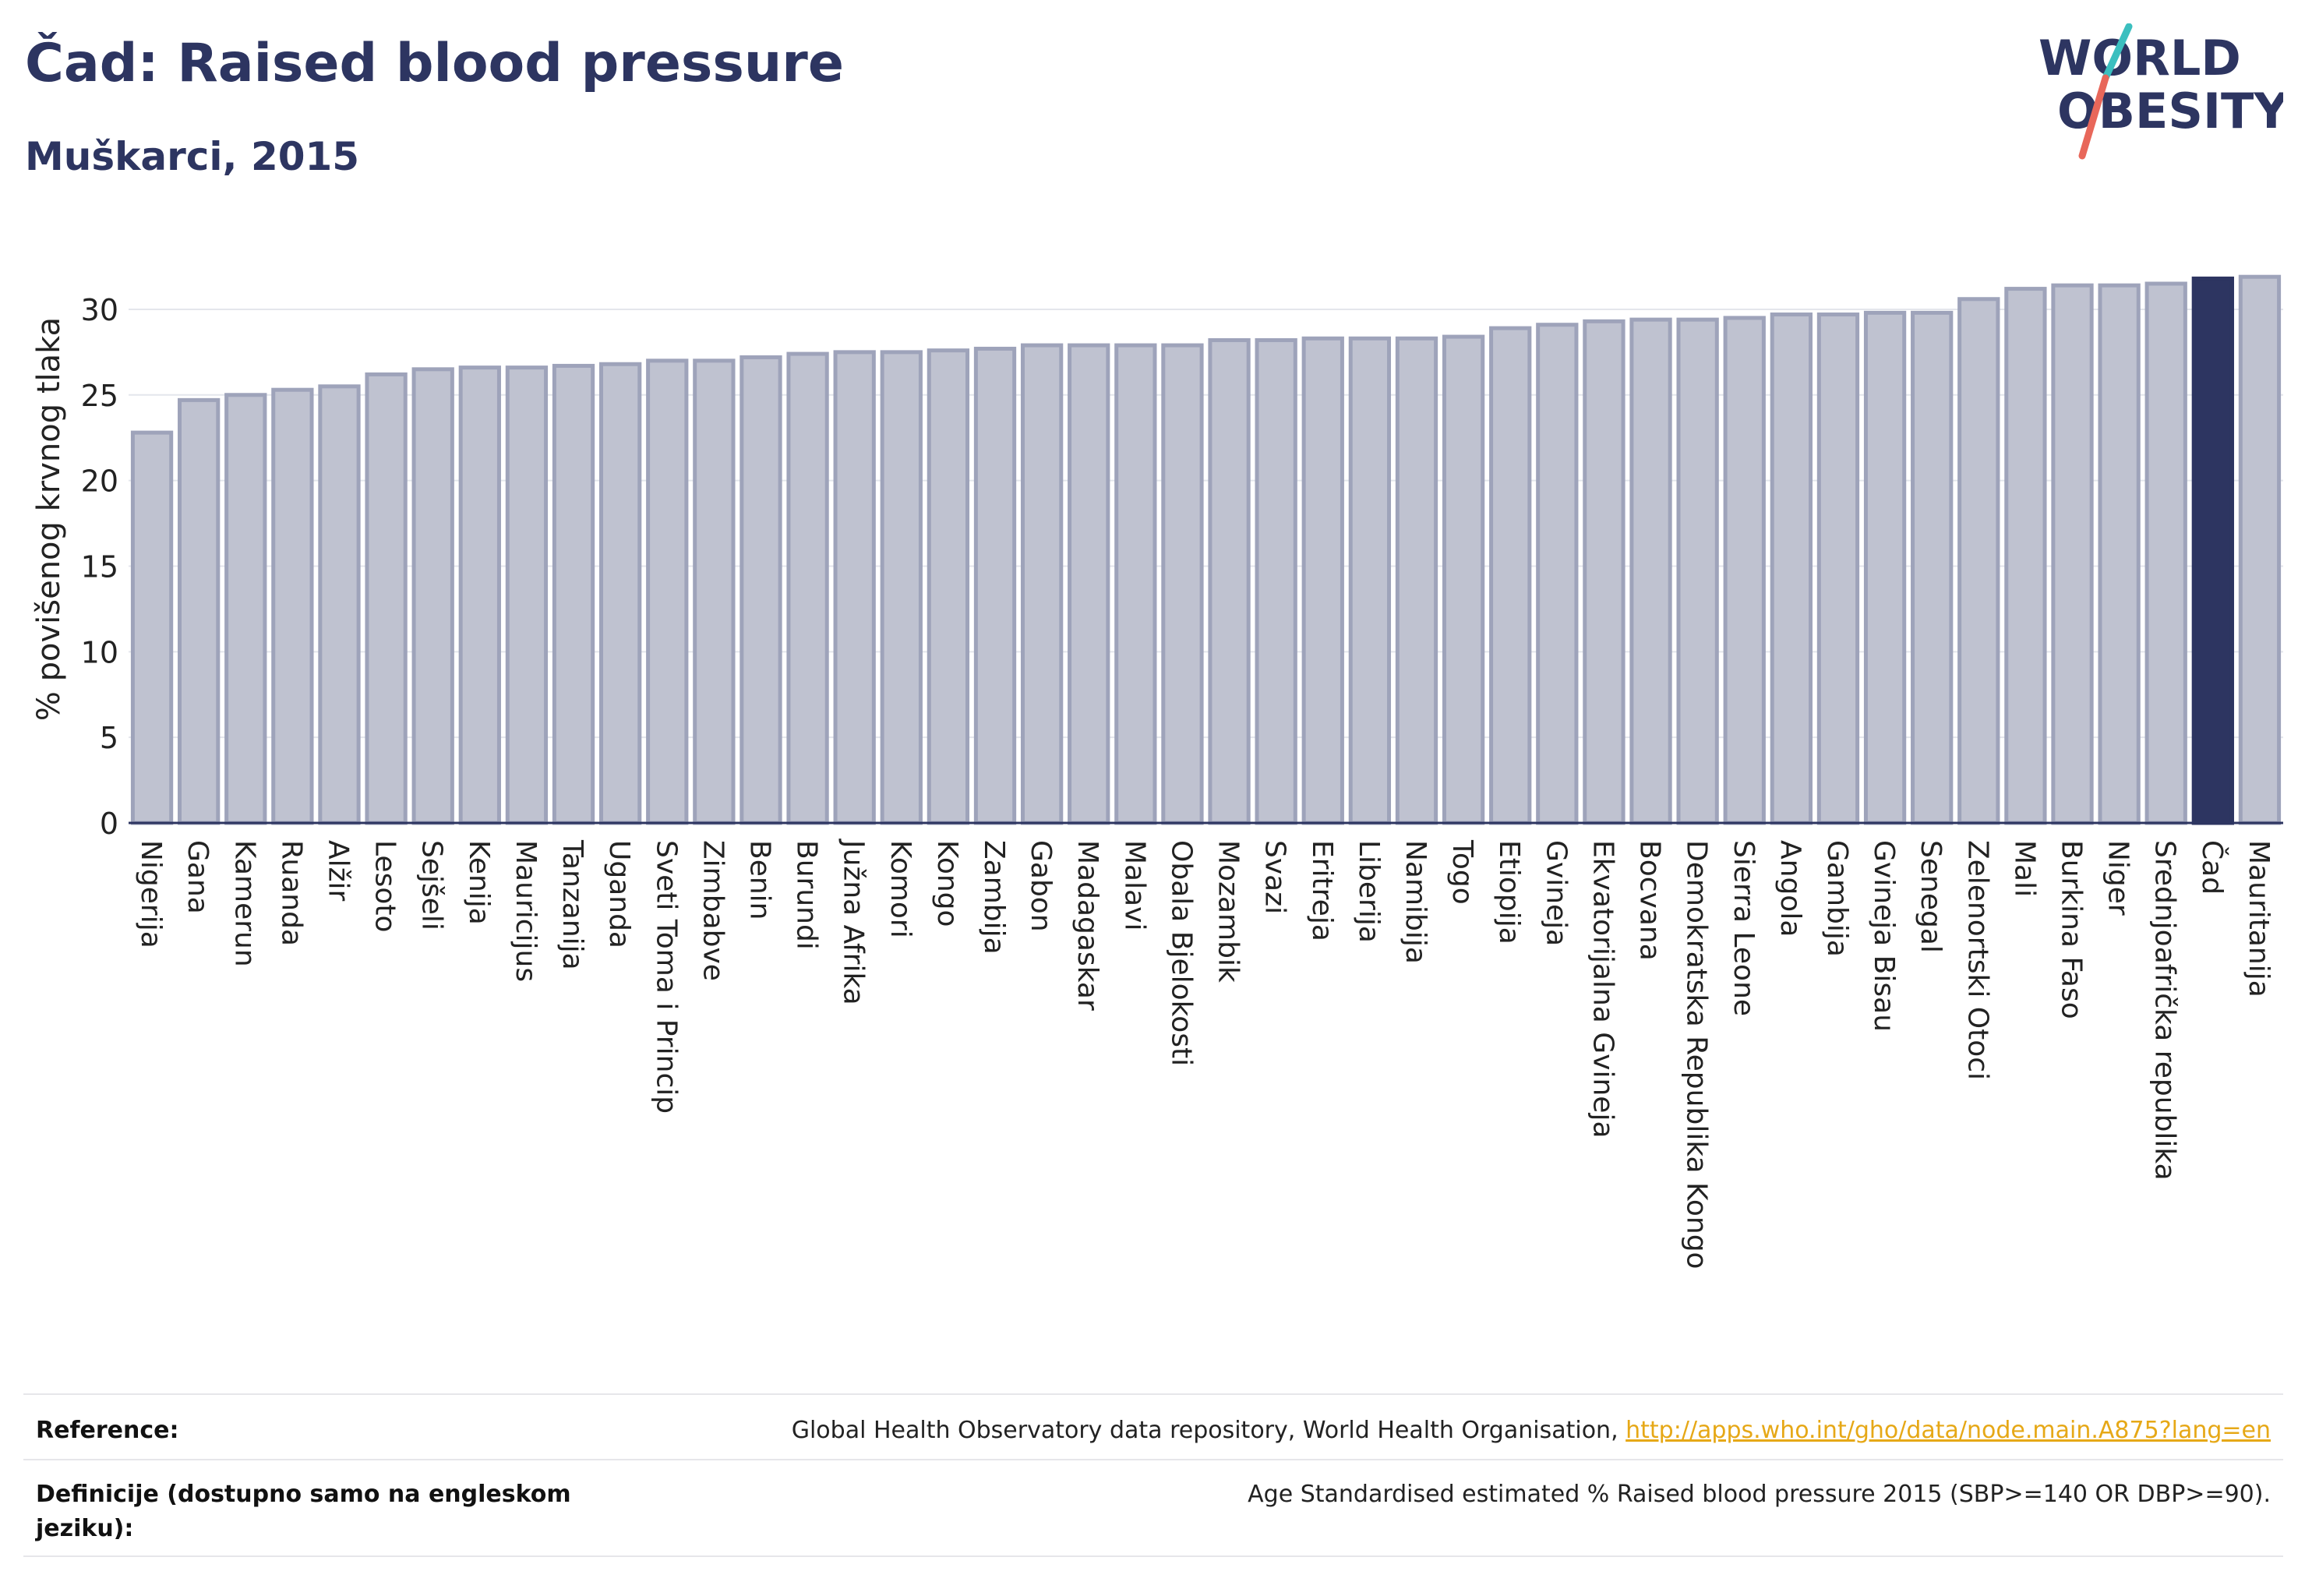 This screenshot has width=2305, height=1596. What do you see at coordinates (2072, 929) in the screenshot?
I see `x-tick-label: Burkina Faso` at bounding box center [2072, 929].